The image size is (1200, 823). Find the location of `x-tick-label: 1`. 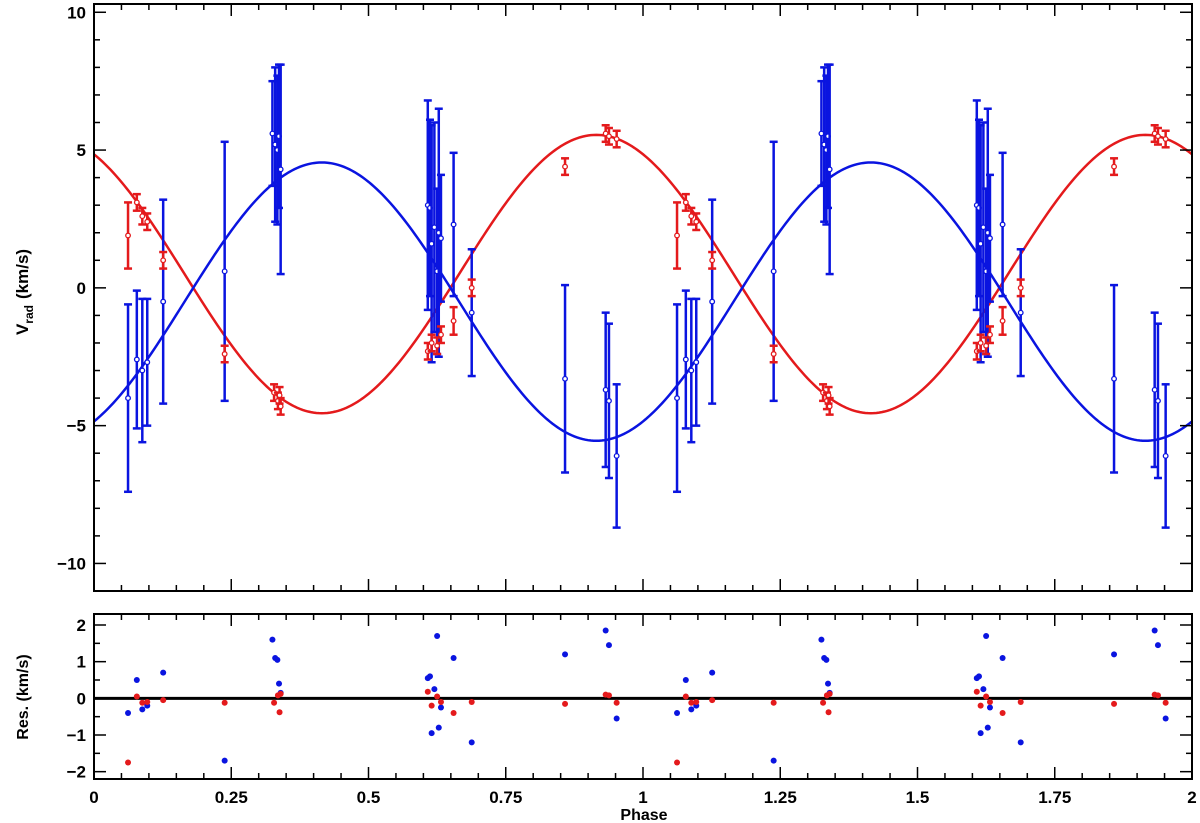

x-tick-label: 1 is located at coordinates (642, 797).